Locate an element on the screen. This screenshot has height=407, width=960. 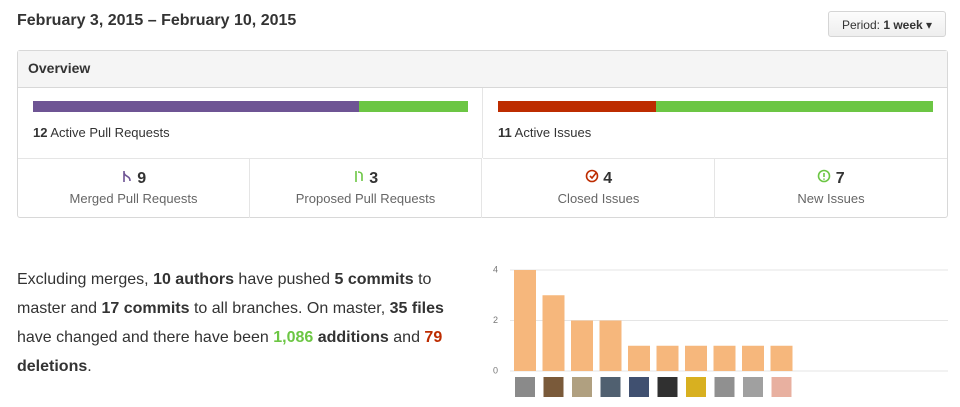
merged-num: 9 is located at coordinates (133, 178).